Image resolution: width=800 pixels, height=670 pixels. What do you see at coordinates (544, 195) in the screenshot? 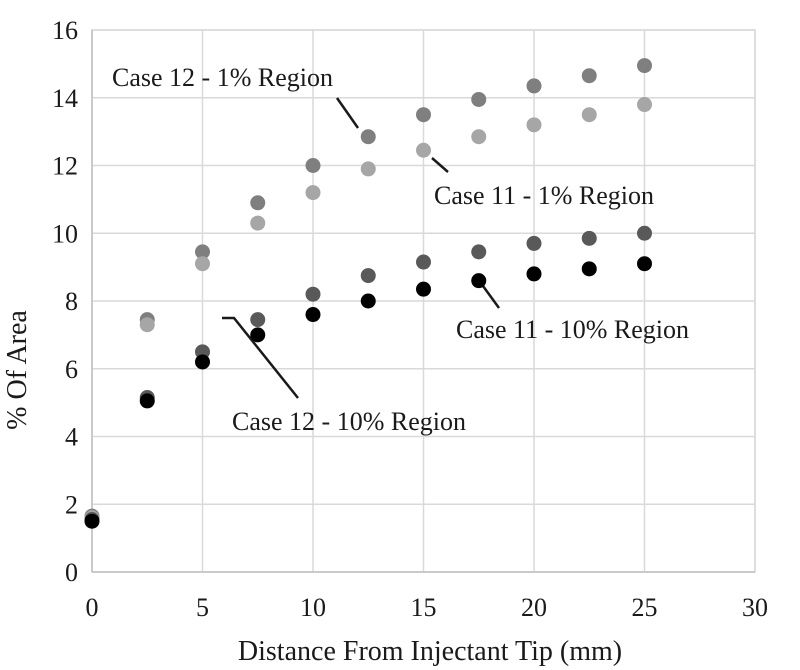
I see `annotation-case11-1pct: Case 11 - 1% Region` at bounding box center [544, 195].